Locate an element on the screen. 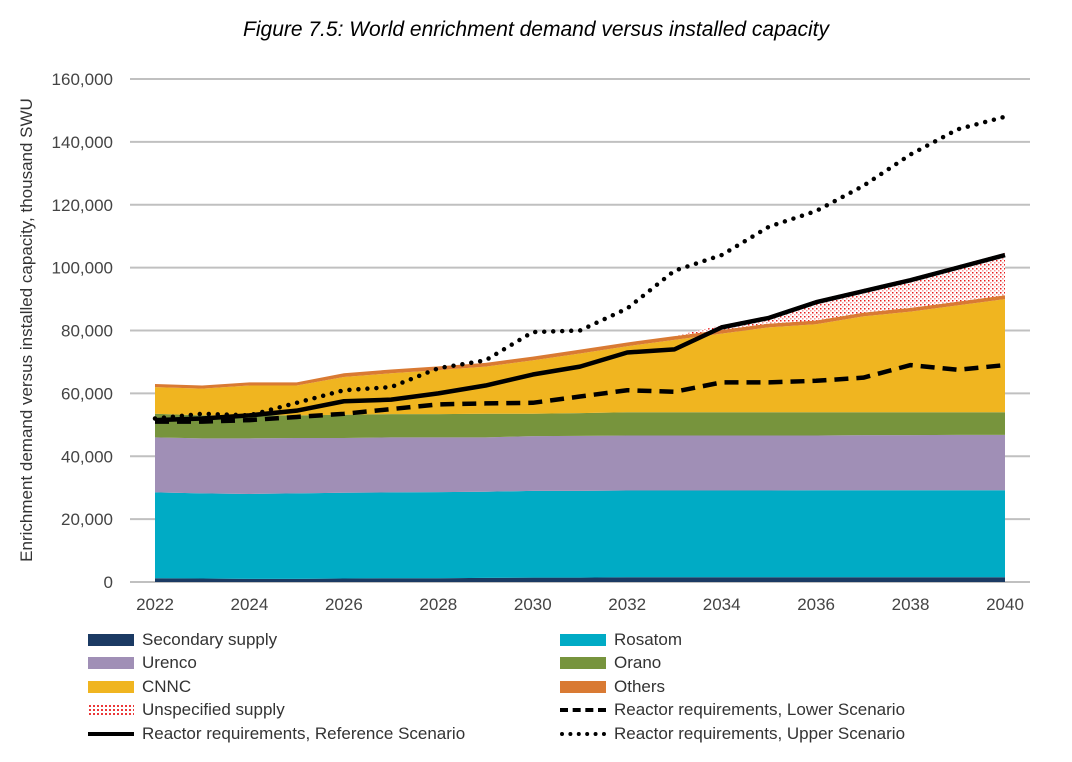 Image resolution: width=1072 pixels, height=762 pixels. y-tick-label: 160,000 is located at coordinates (82, 79).